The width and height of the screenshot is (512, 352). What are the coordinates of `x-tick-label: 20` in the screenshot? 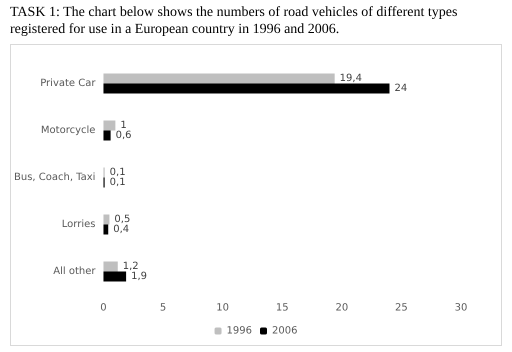 It's located at (341, 308).